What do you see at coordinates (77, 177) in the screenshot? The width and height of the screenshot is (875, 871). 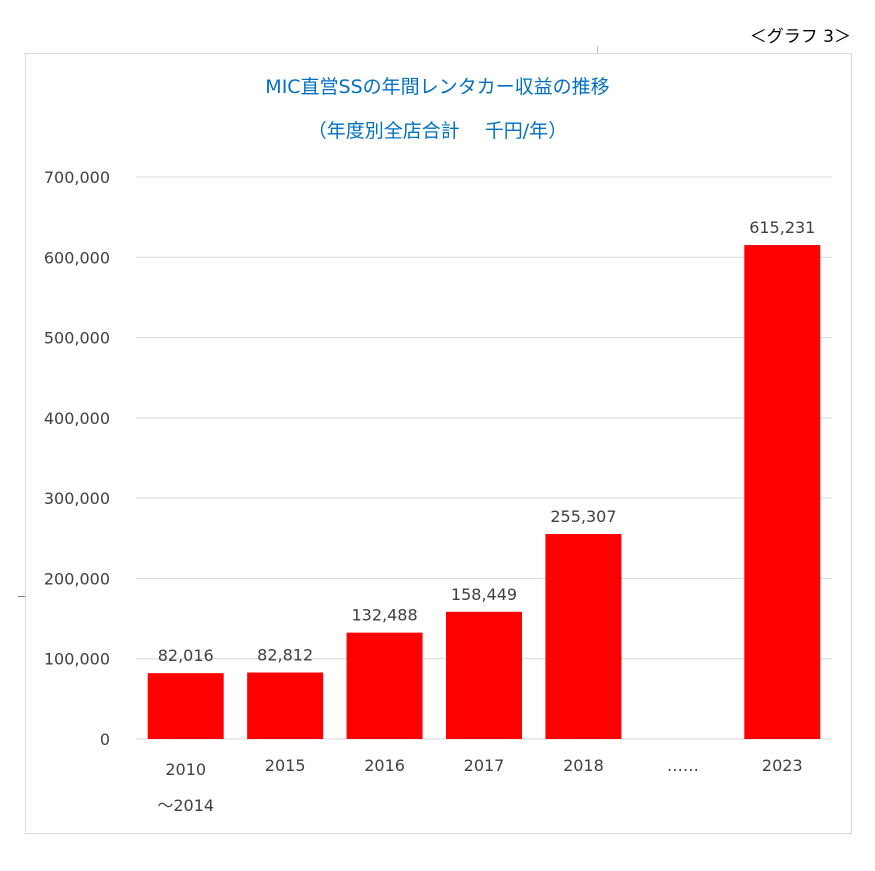 I see `y-tick-label: 700,000` at bounding box center [77, 177].